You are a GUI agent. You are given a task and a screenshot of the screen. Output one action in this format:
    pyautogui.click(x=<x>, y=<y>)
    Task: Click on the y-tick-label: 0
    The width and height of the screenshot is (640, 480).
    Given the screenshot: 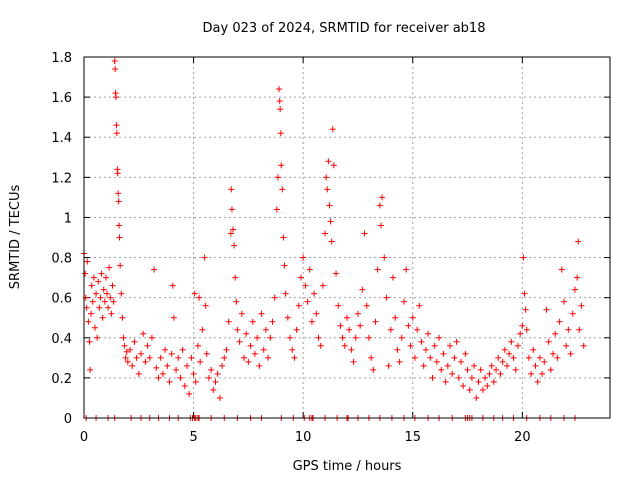 What is the action you would take?
    pyautogui.click(x=68, y=419)
    